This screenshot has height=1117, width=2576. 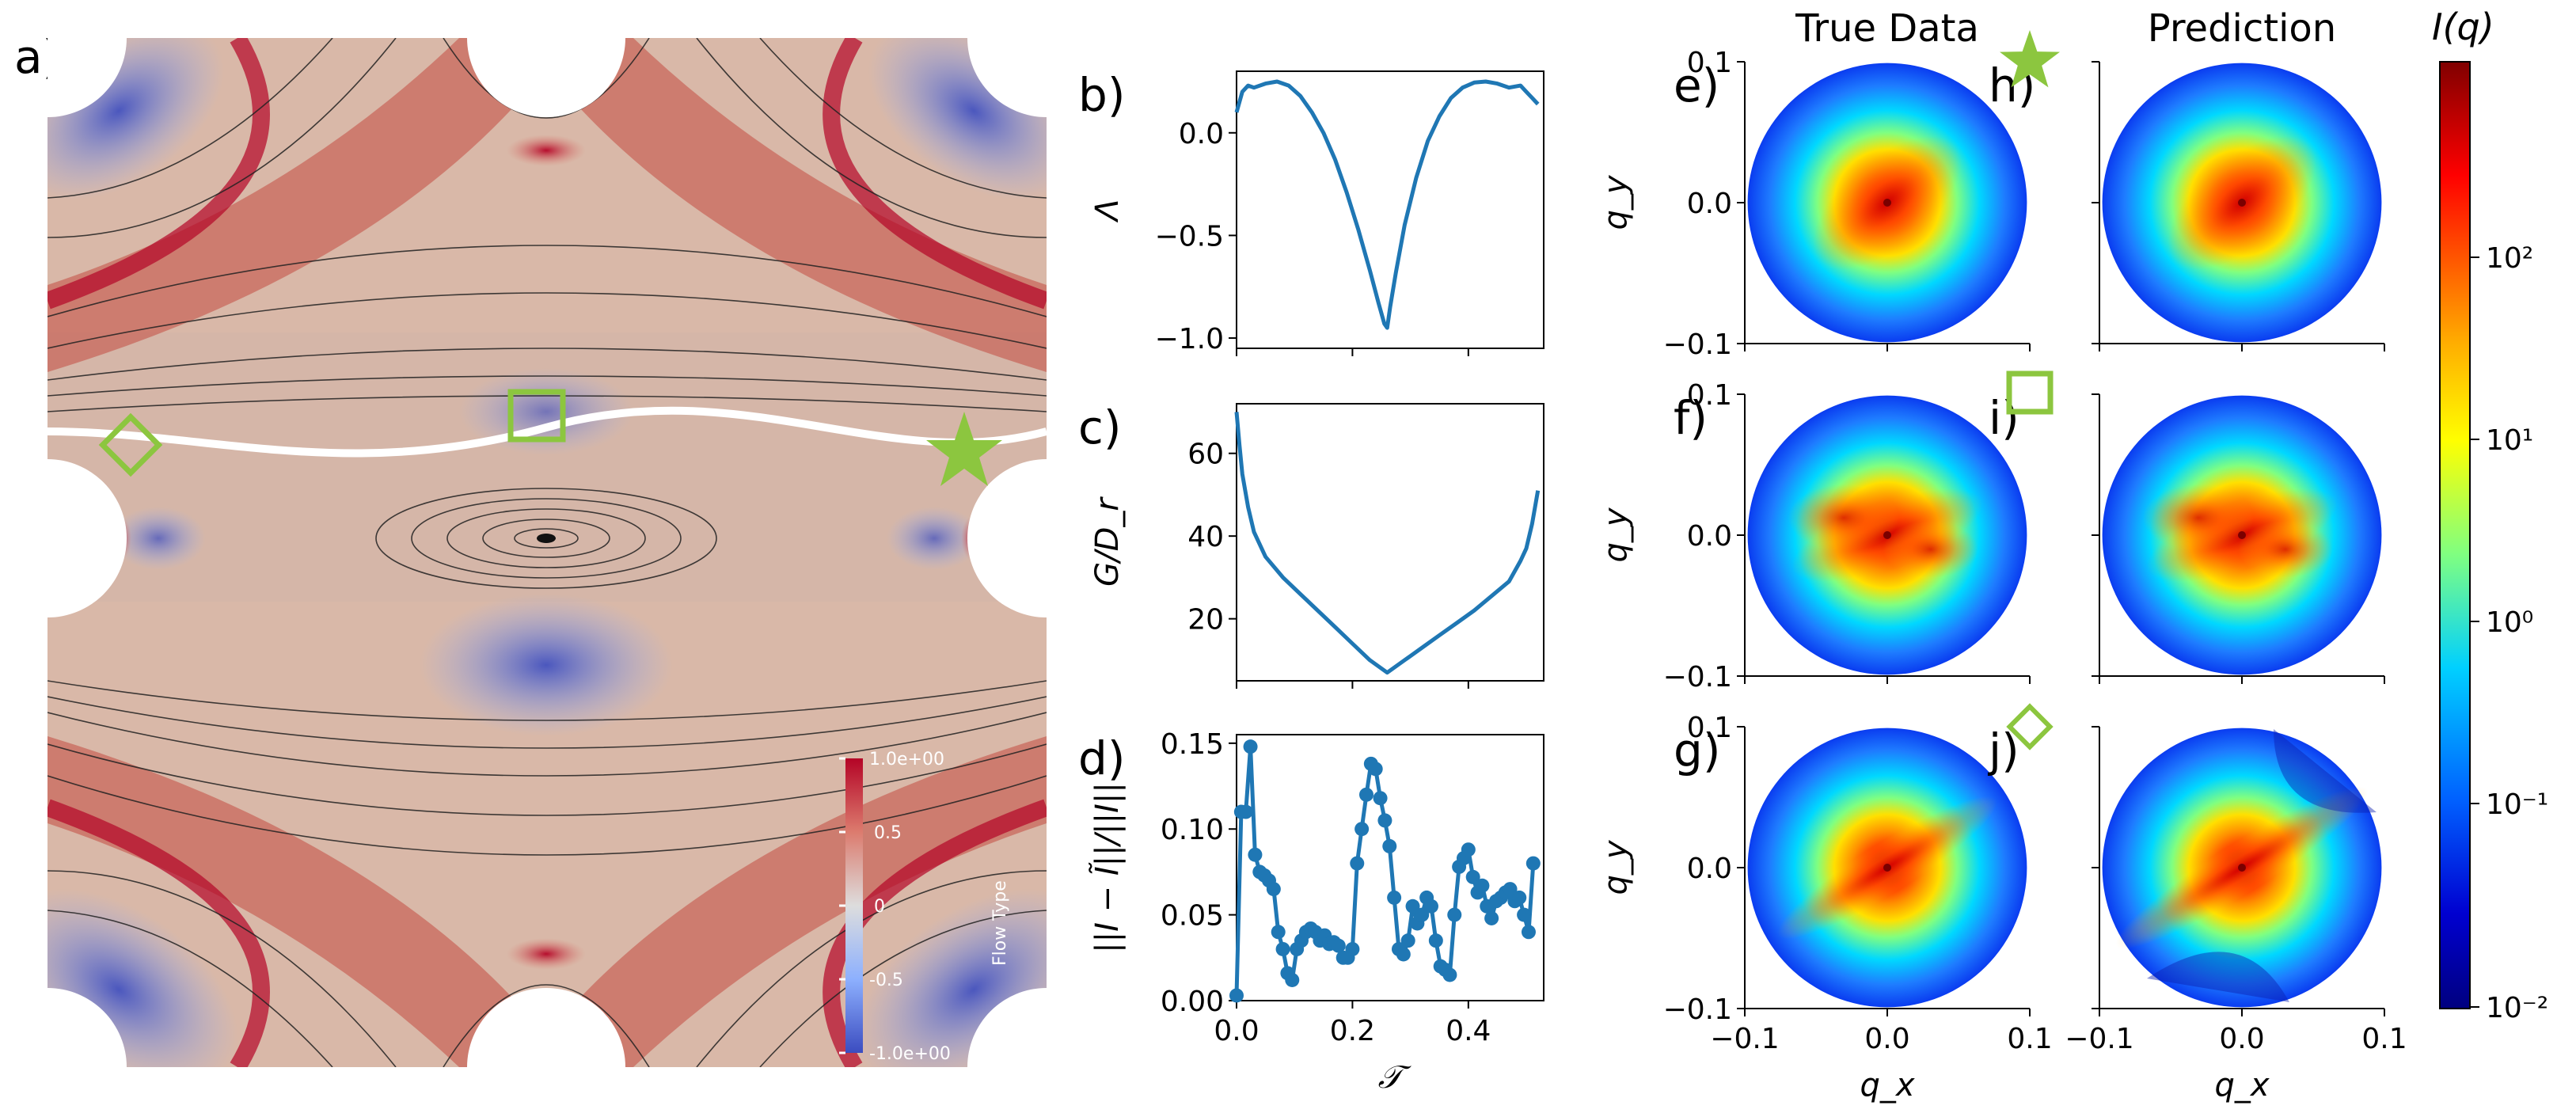 I want to click on column-title-true: True Data, so click(x=1887, y=29).